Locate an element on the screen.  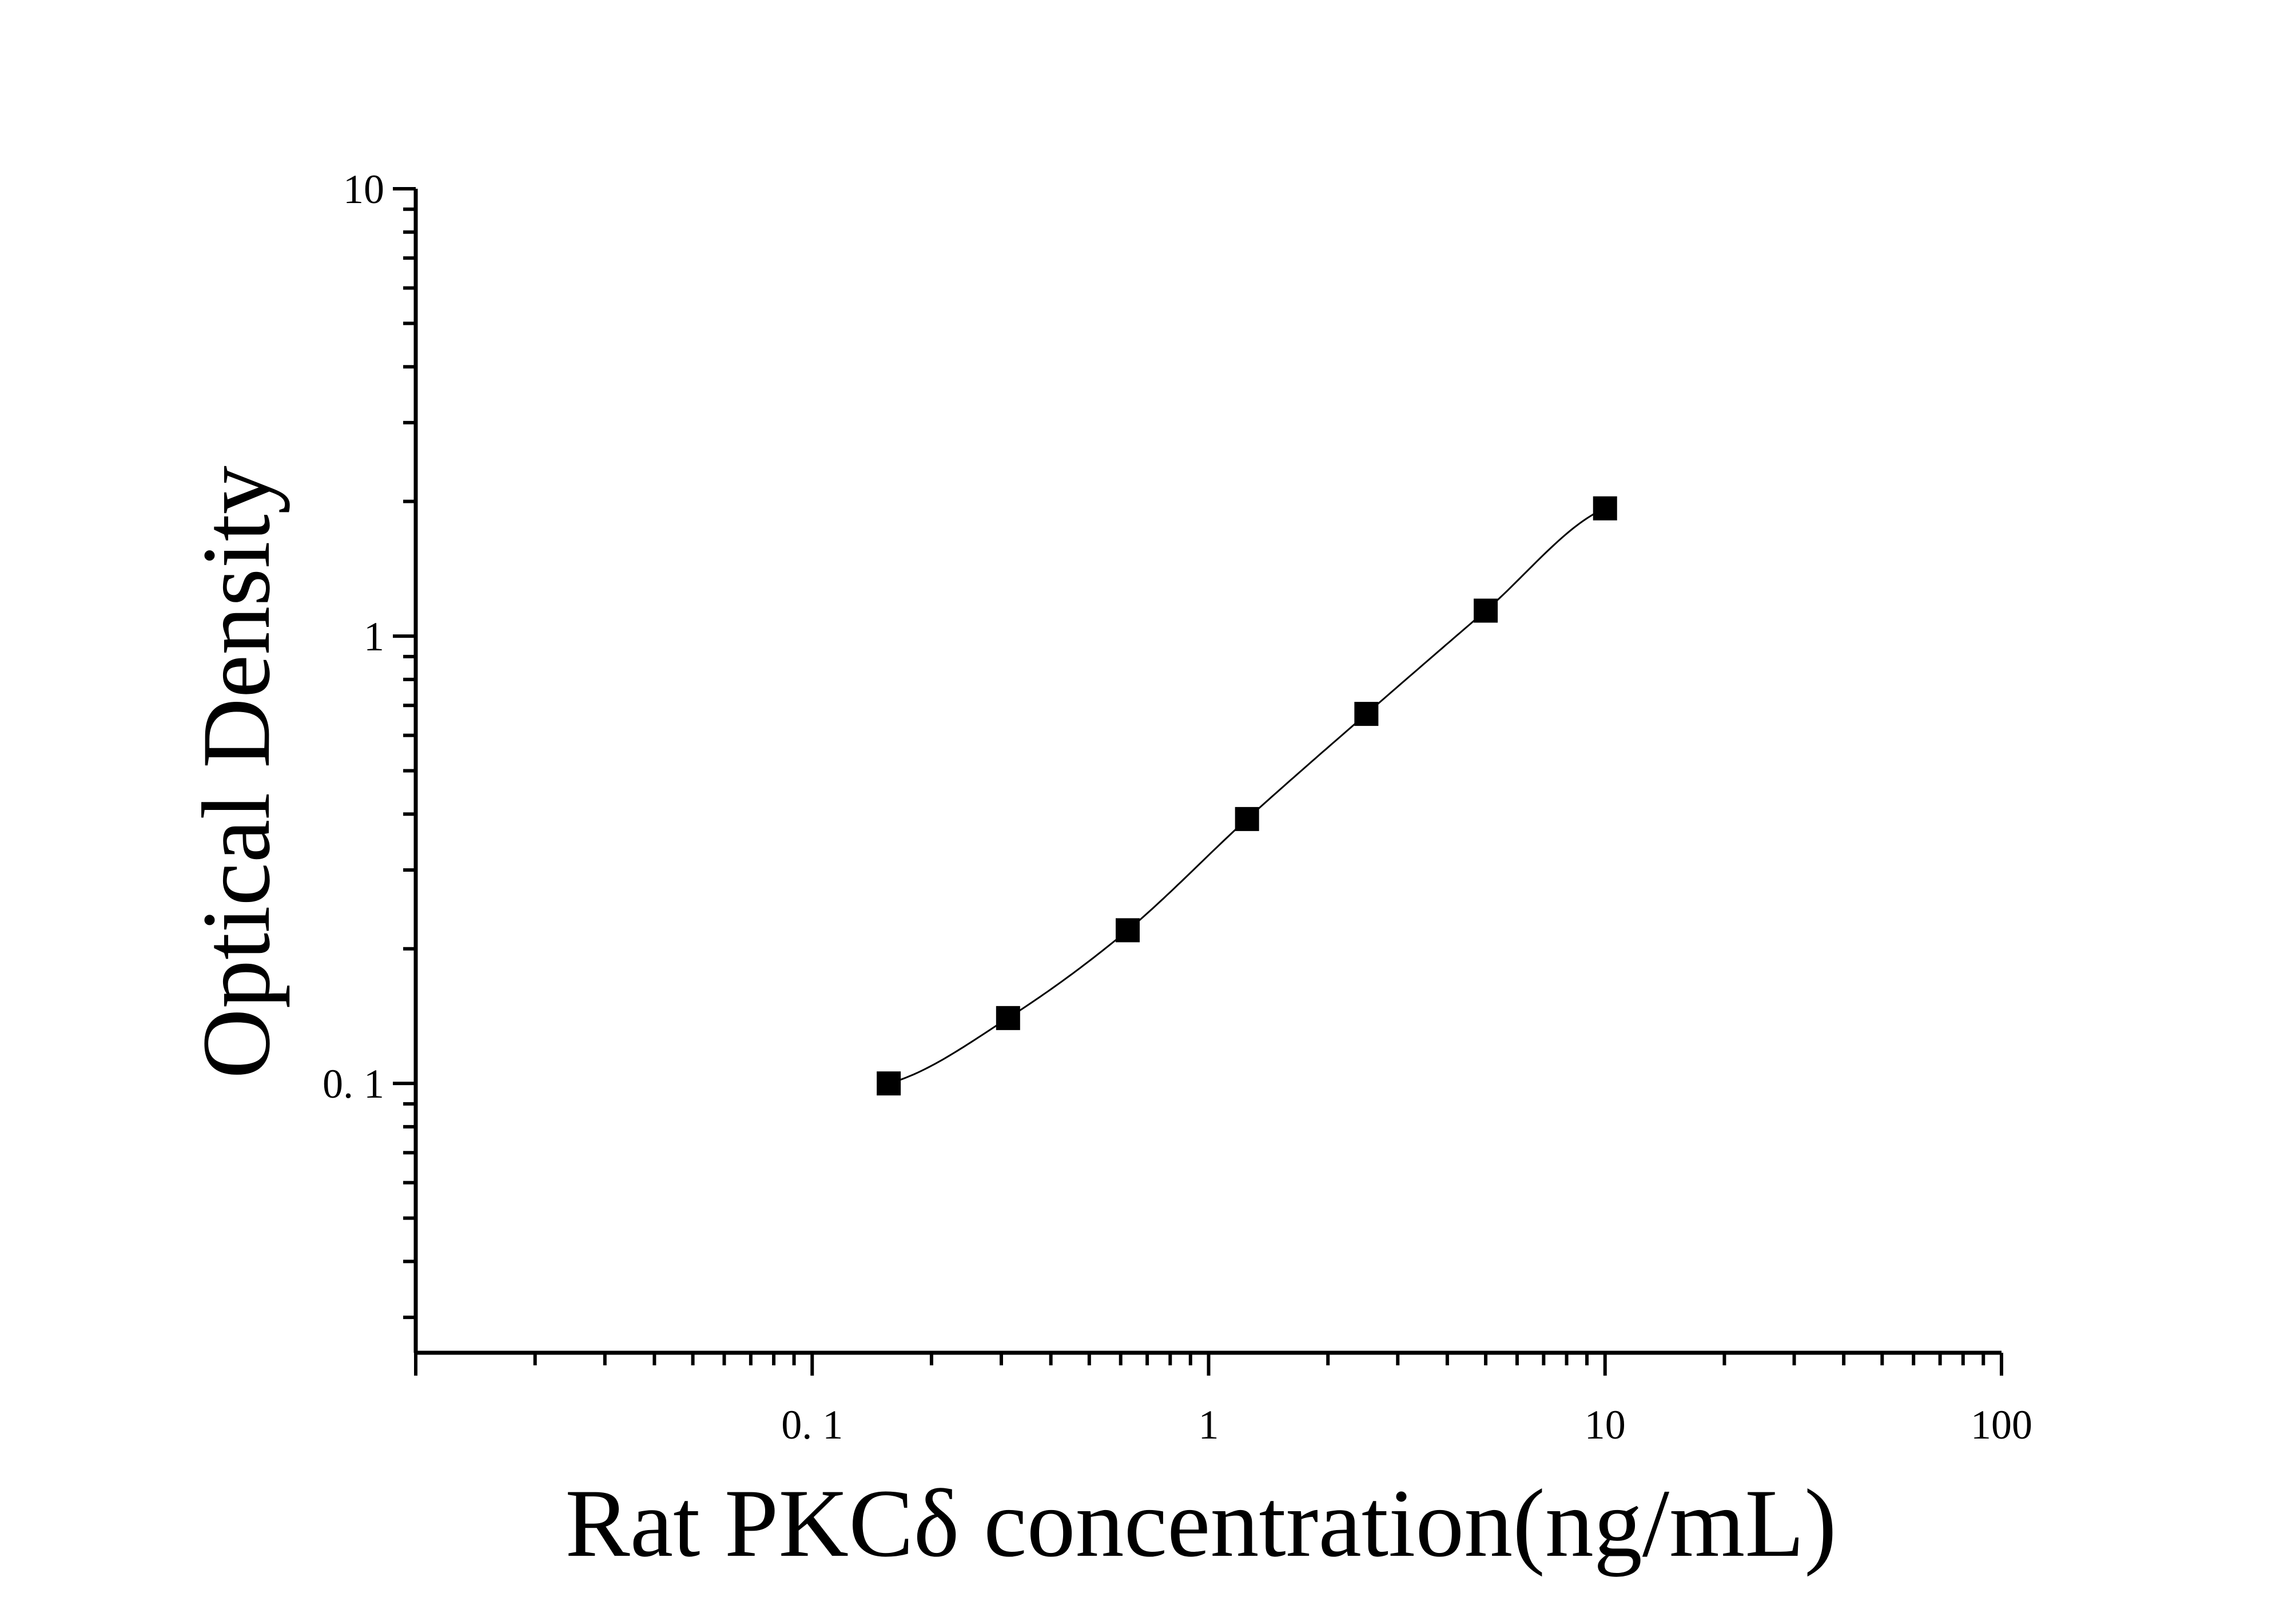
x-axis-title: Rat PKCδ concentration(ng/mL) is located at coordinates (1201, 1523).